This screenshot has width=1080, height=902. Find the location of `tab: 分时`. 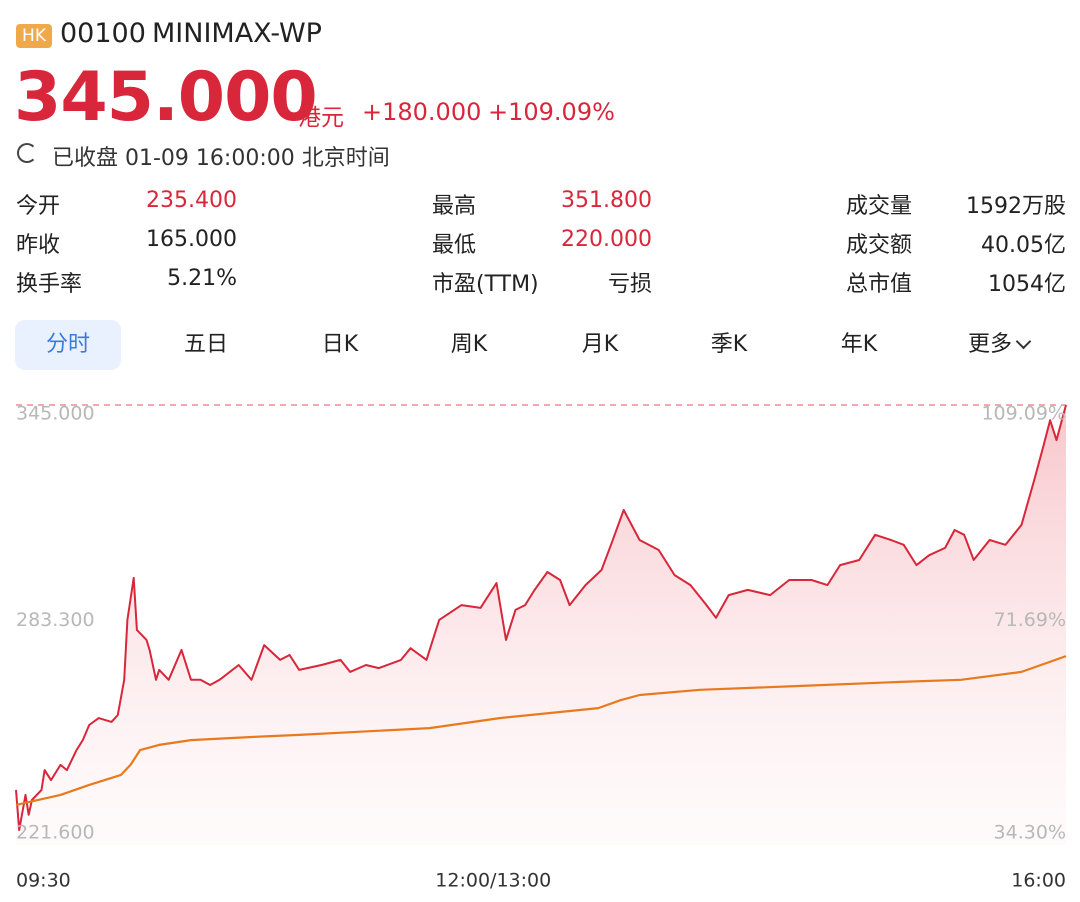

tab: 分时 is located at coordinates (68, 345).